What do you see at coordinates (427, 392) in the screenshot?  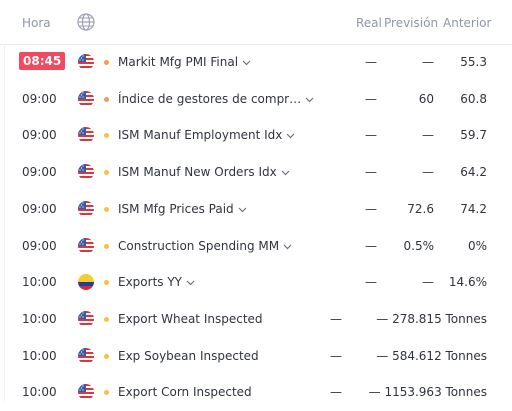 I see `forecast-value: — 1153.963 Tonnes` at bounding box center [427, 392].